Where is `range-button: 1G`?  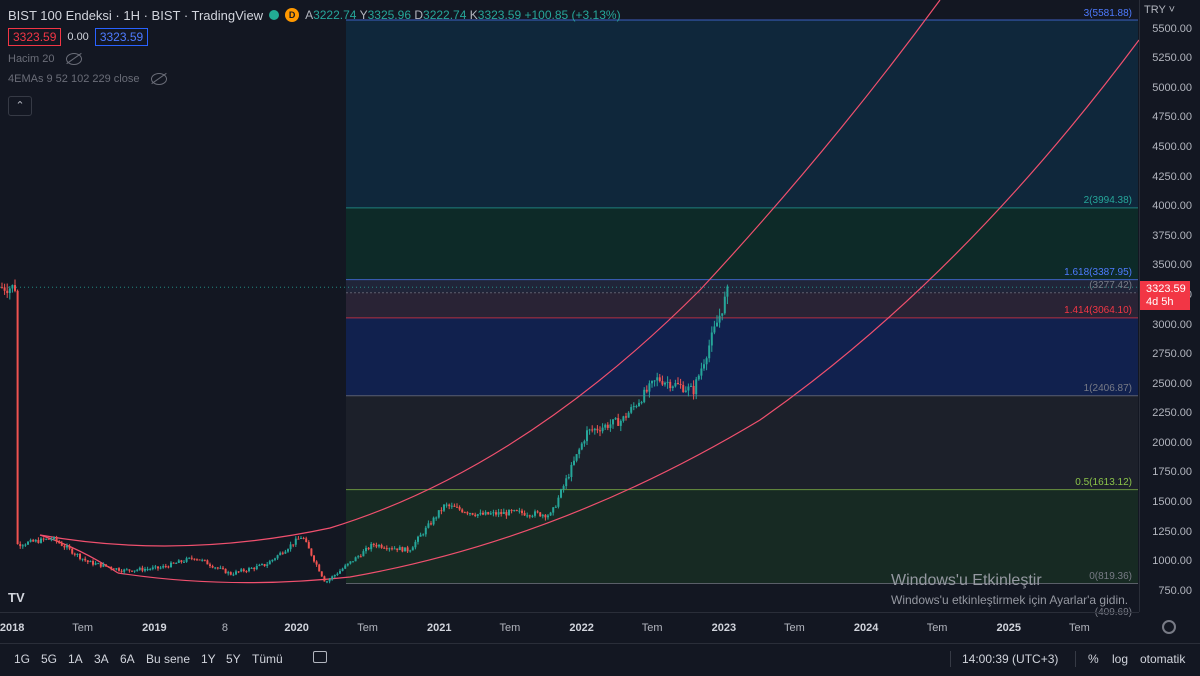
range-button: 1G is located at coordinates (22, 659).